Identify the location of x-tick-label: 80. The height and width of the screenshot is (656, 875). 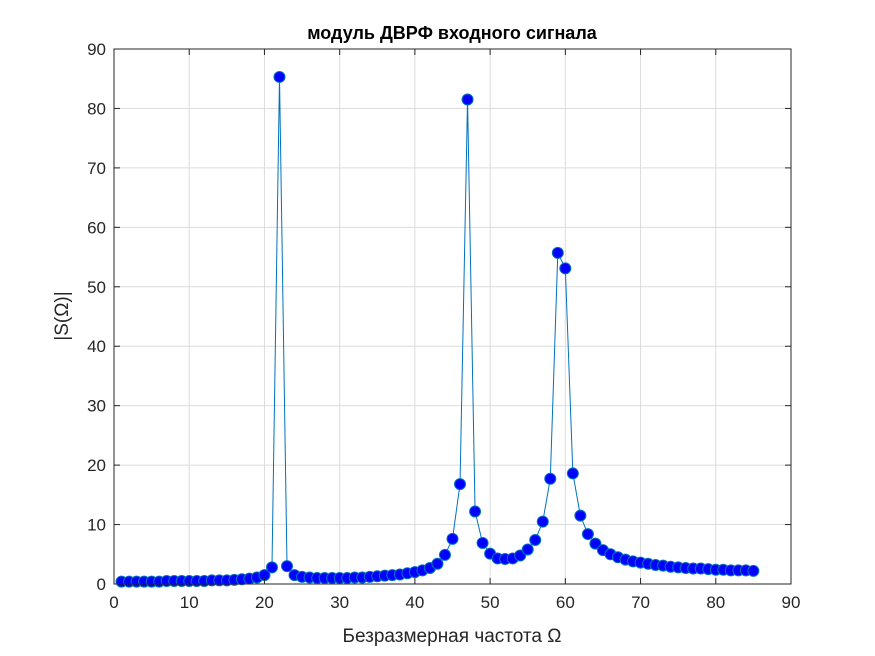
(715, 602).